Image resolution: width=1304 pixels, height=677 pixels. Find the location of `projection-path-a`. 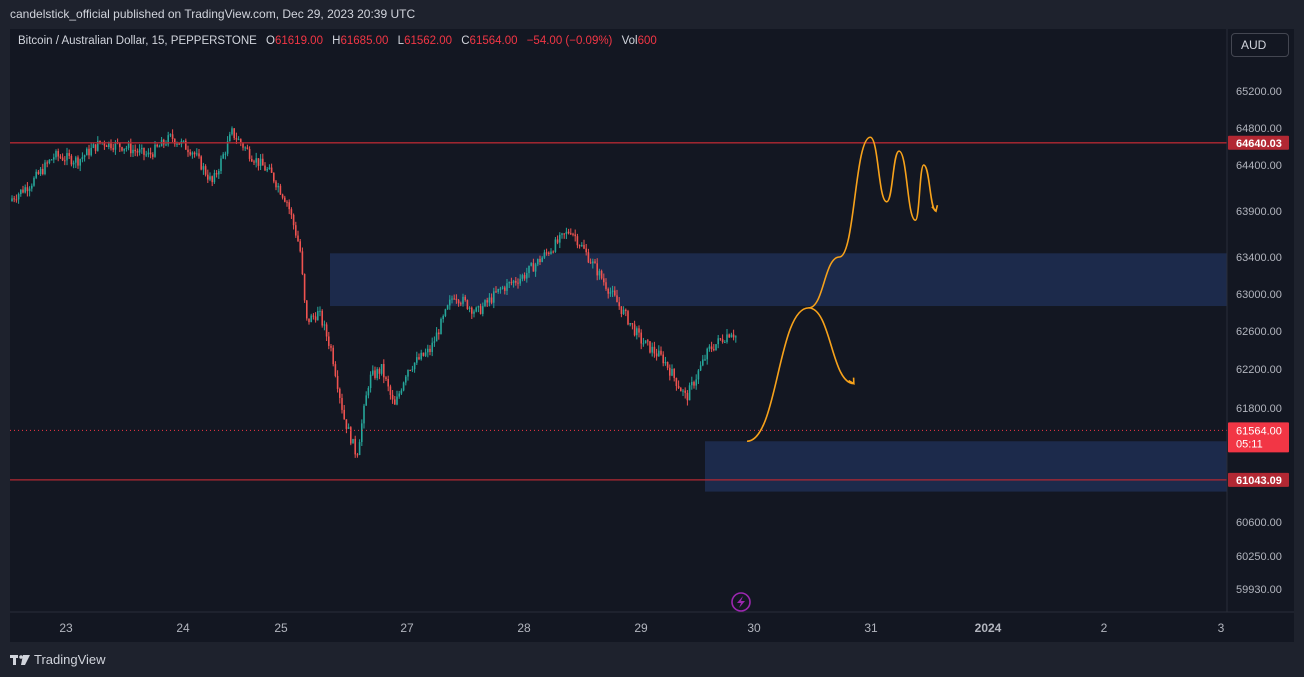

projection-path-a is located at coordinates (841, 289).